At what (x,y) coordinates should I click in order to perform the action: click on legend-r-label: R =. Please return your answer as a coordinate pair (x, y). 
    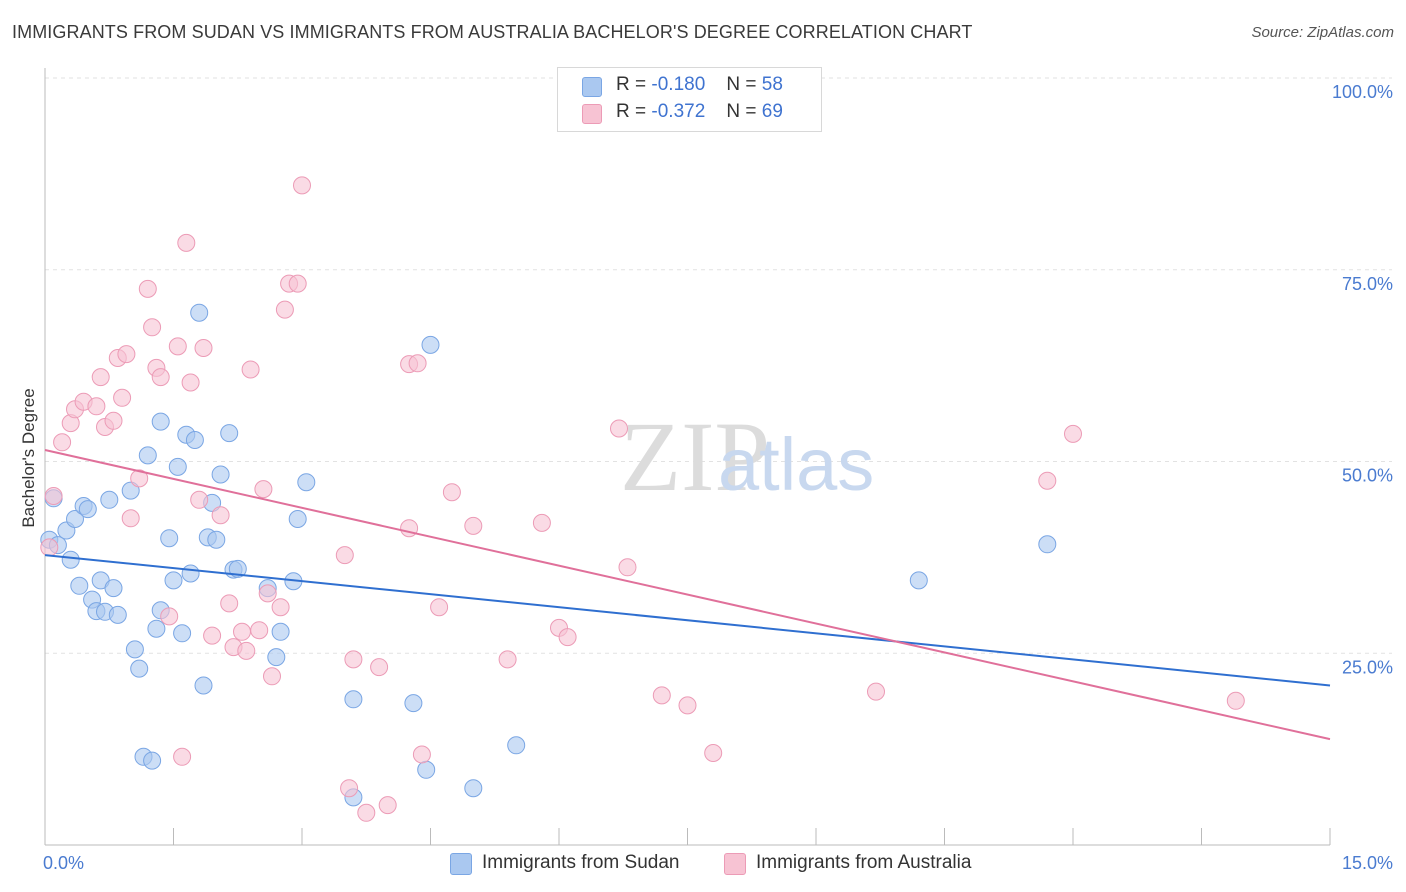
    Looking at the image, I should click on (631, 84).